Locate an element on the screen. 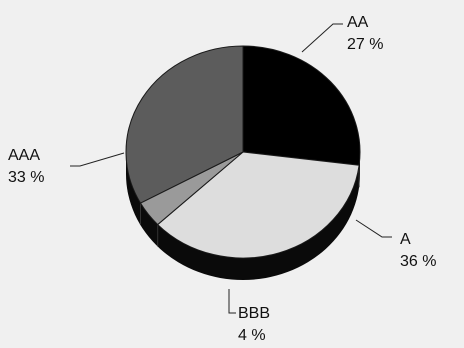 The width and height of the screenshot is (464, 348). slice-value-bbb: 4 % is located at coordinates (252, 335).